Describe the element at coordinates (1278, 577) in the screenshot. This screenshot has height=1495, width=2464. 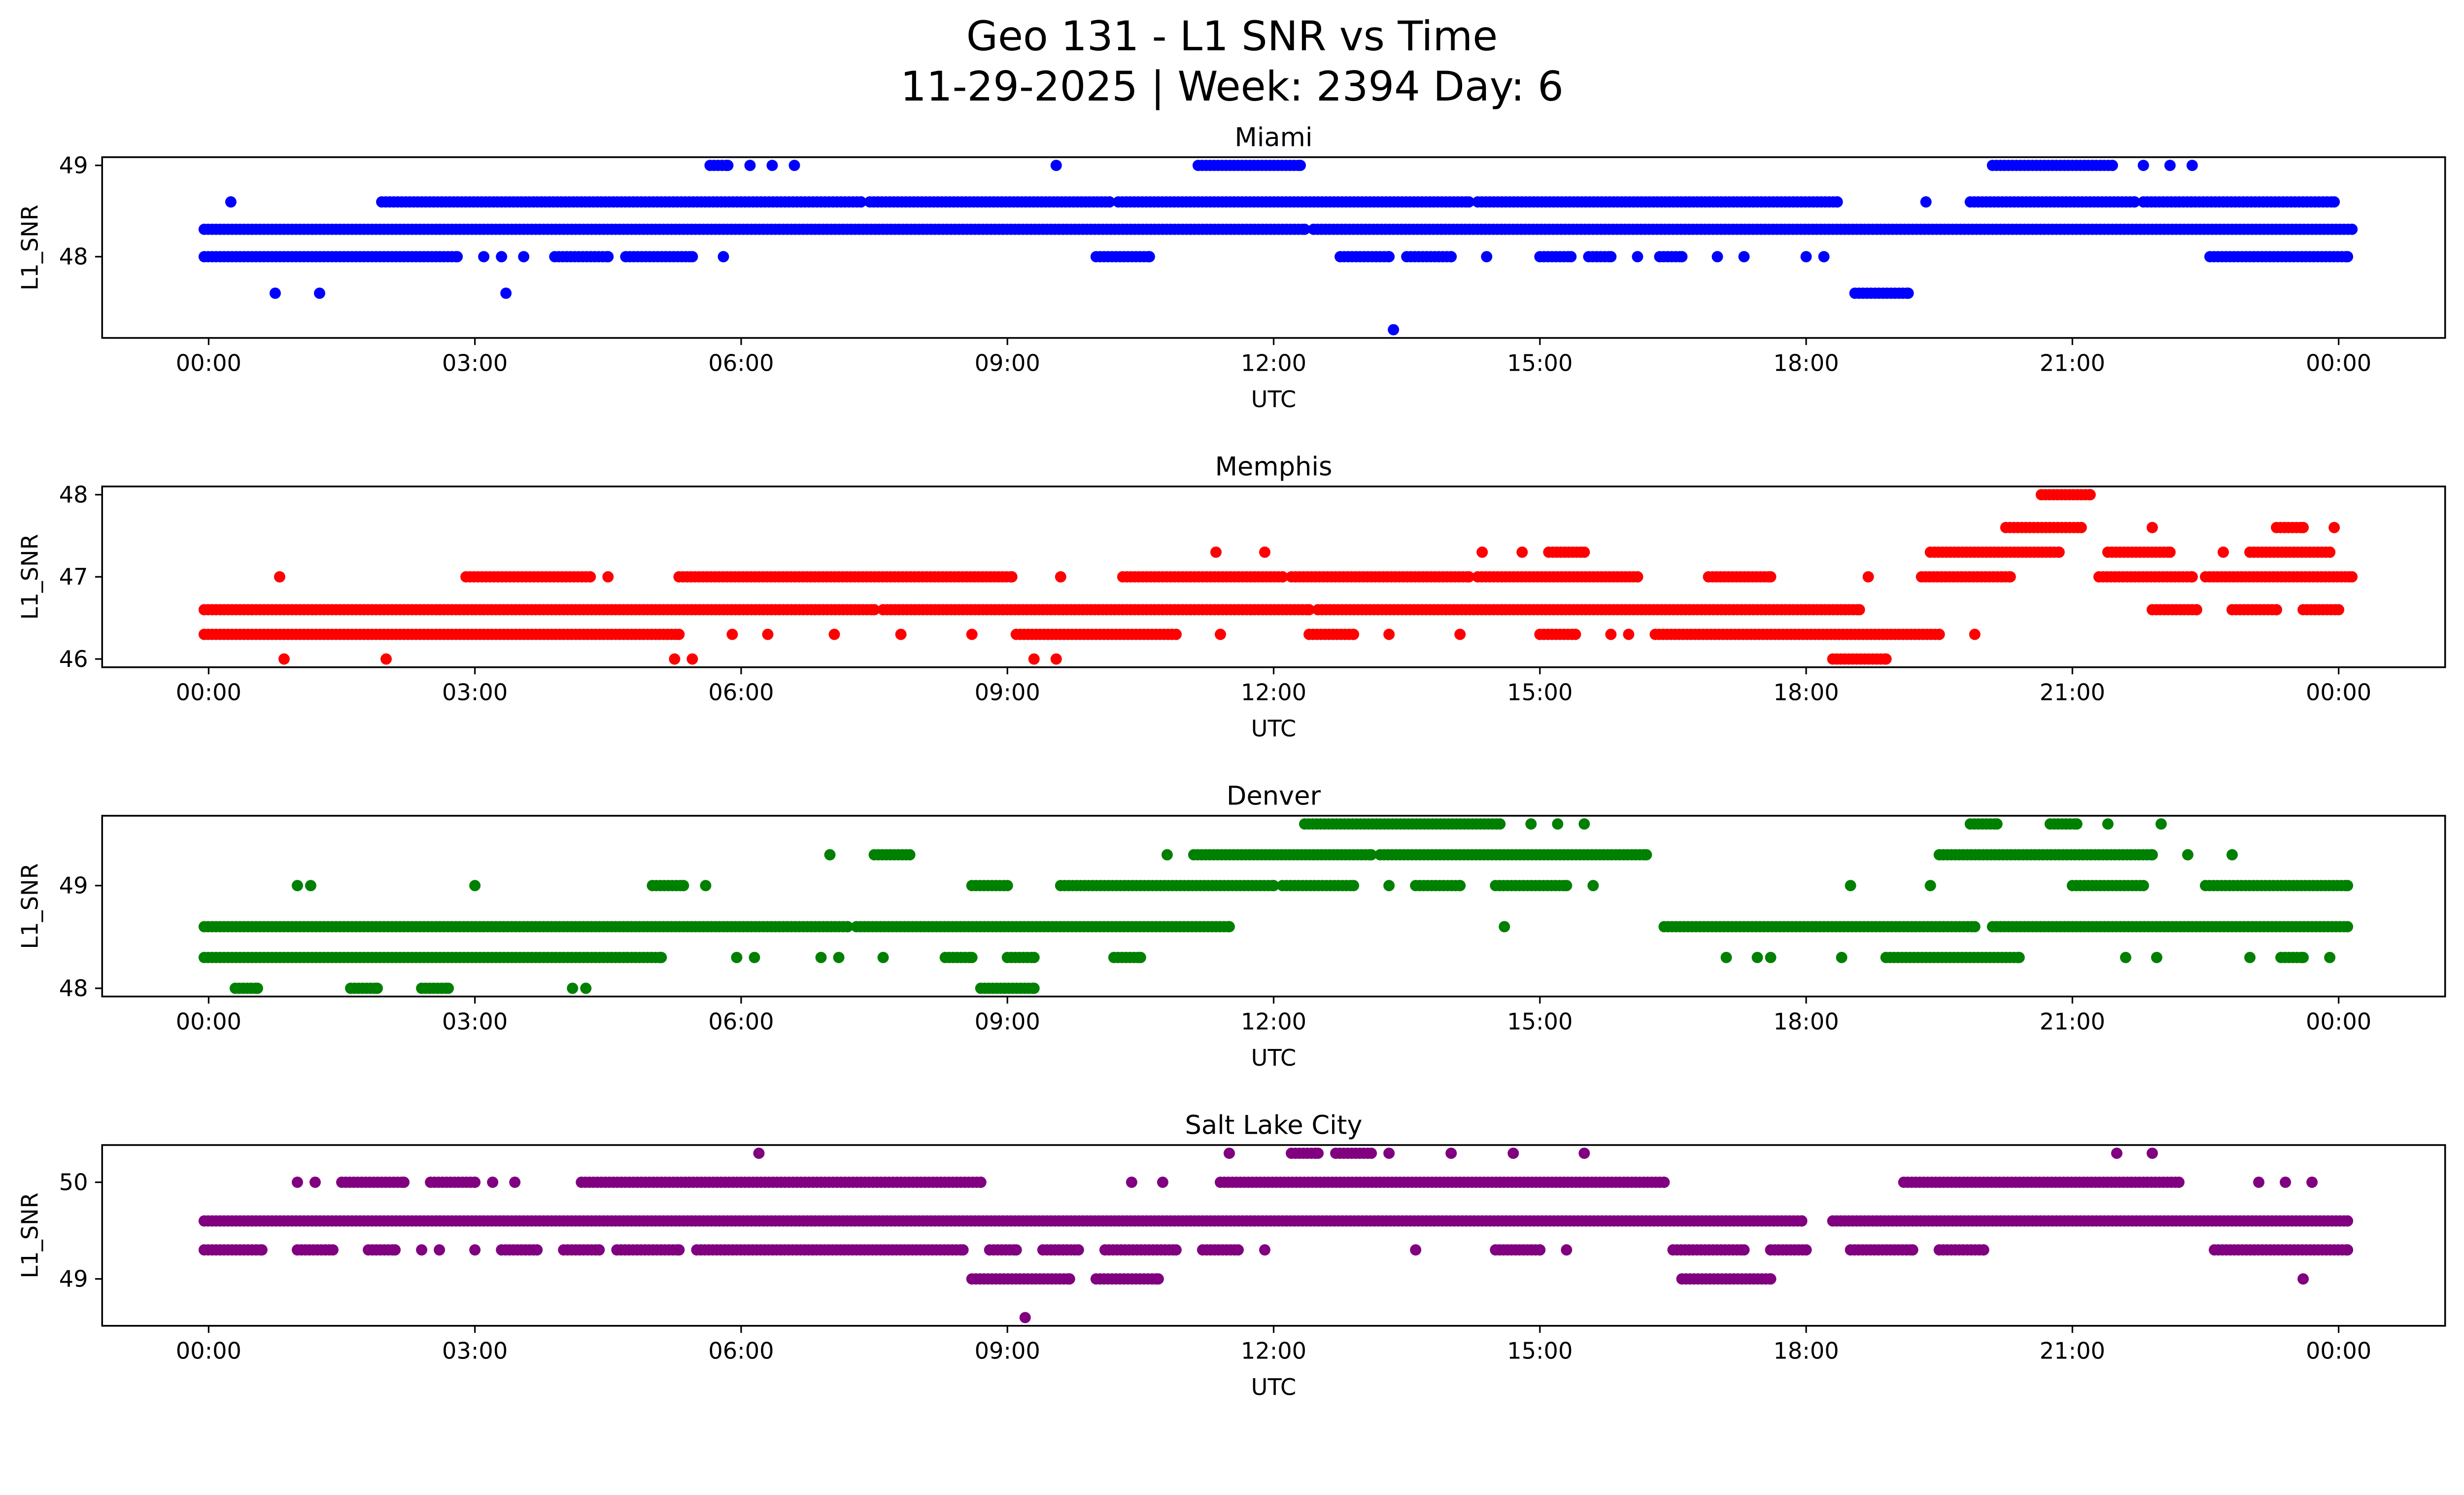
I see `scatter-series-memphis` at that location.